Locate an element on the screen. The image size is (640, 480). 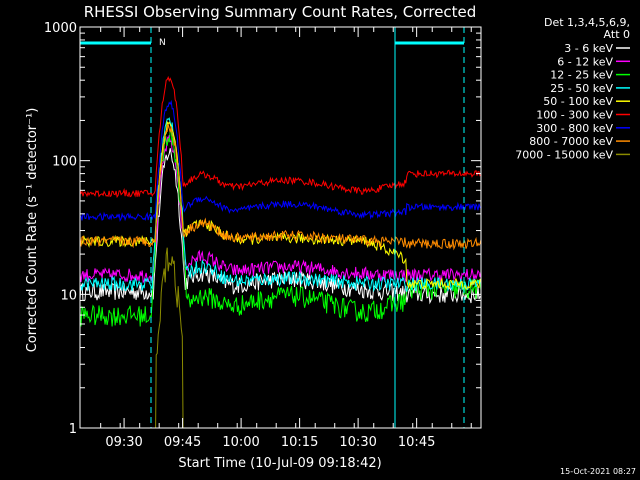
timestamp: 15-Oct-2021 08:27 is located at coordinates (598, 471).